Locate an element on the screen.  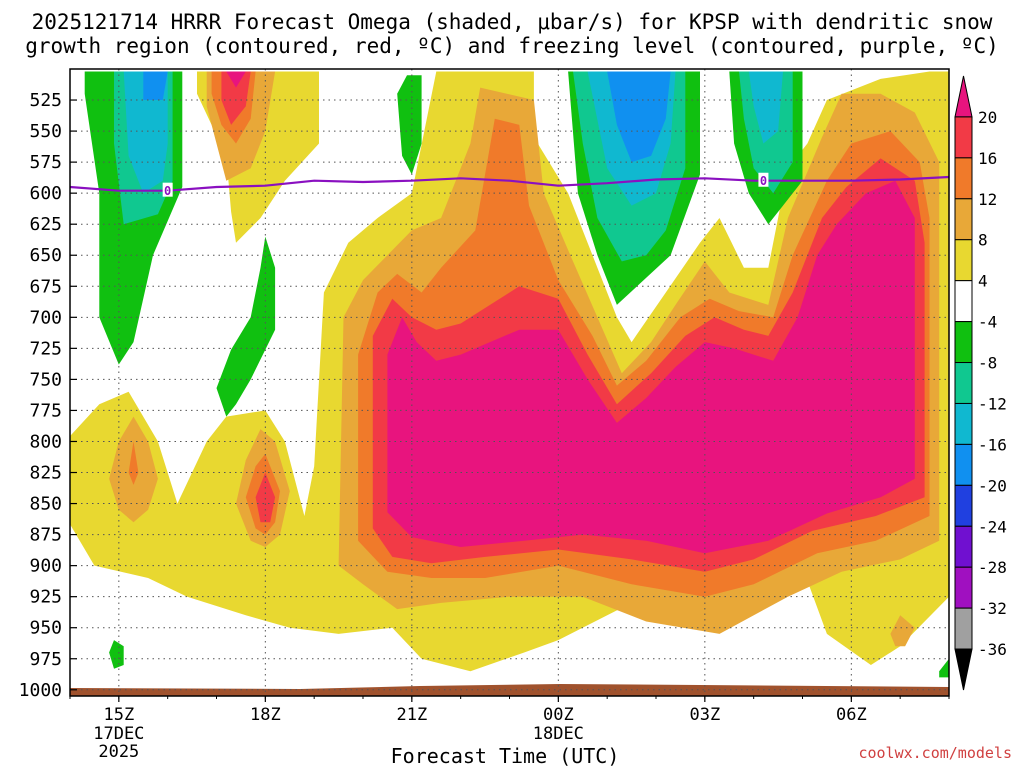
colorbar-label: 16 is located at coordinates (987, 158).